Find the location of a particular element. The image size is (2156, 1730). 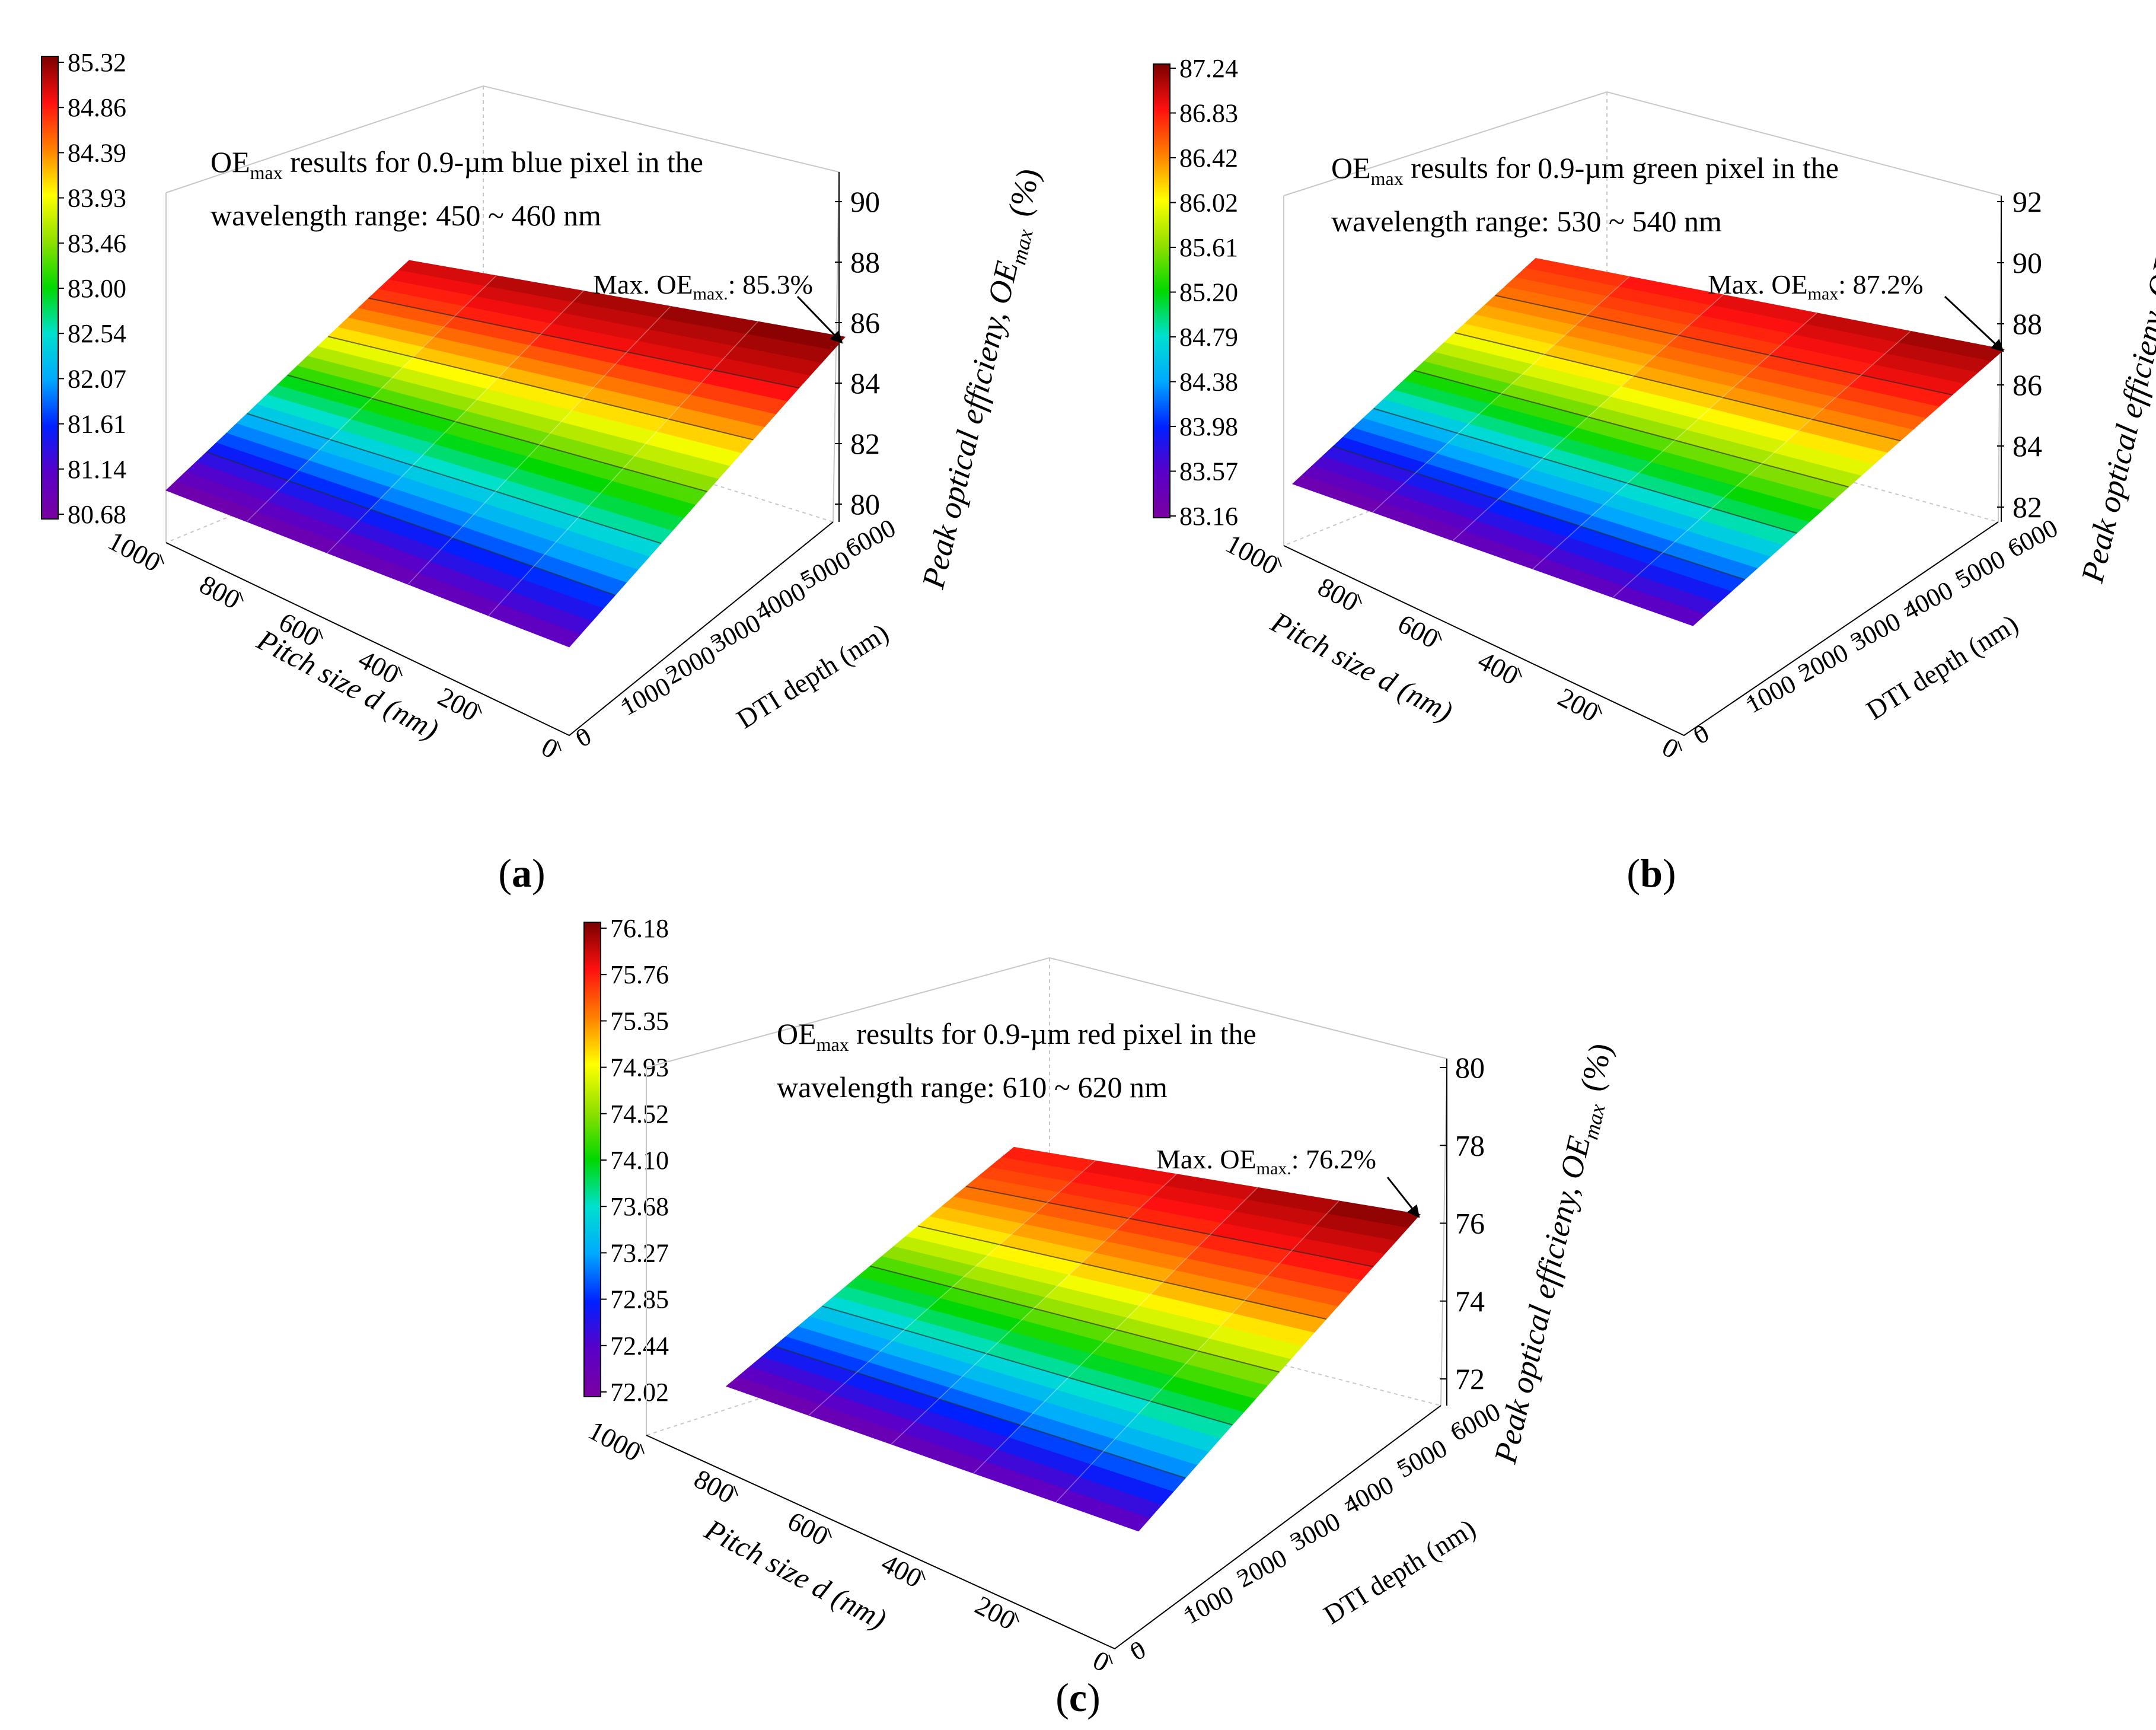

z-tick: 92 is located at coordinates (2019, 201).